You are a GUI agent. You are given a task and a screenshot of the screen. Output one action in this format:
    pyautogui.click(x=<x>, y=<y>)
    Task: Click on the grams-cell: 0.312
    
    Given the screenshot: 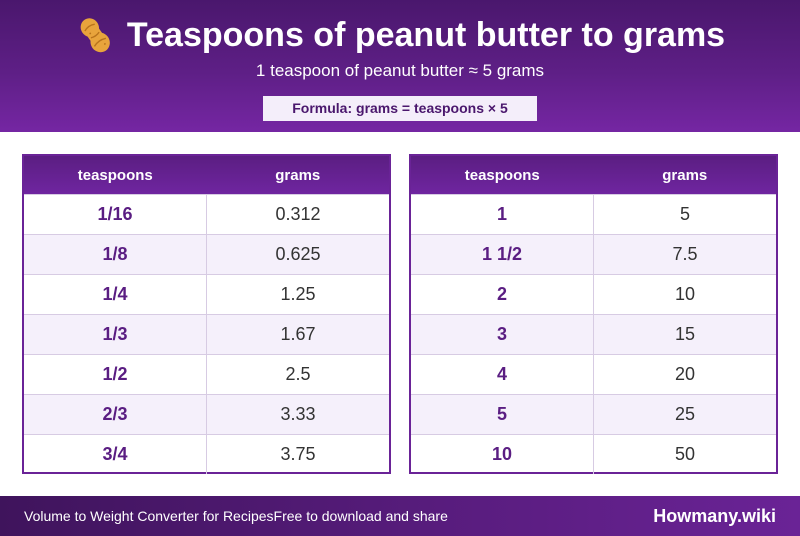 What is the action you would take?
    pyautogui.click(x=298, y=214)
    